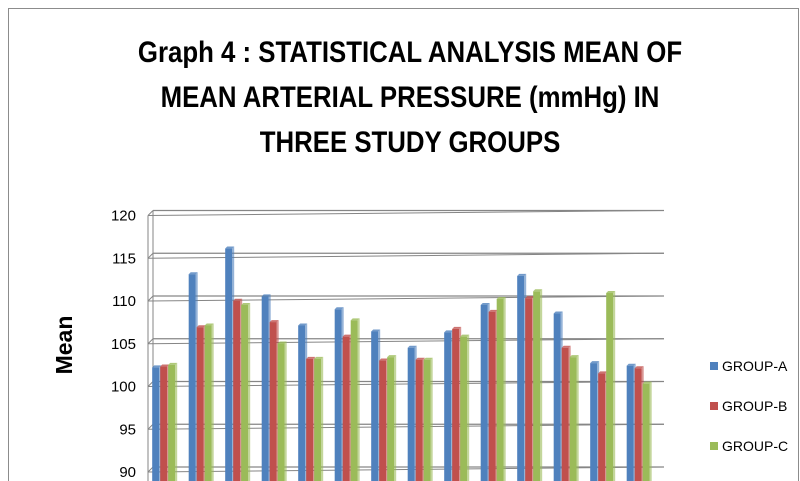 The image size is (800, 481). What do you see at coordinates (406, 213) in the screenshot?
I see `gridline-depth` at bounding box center [406, 213].